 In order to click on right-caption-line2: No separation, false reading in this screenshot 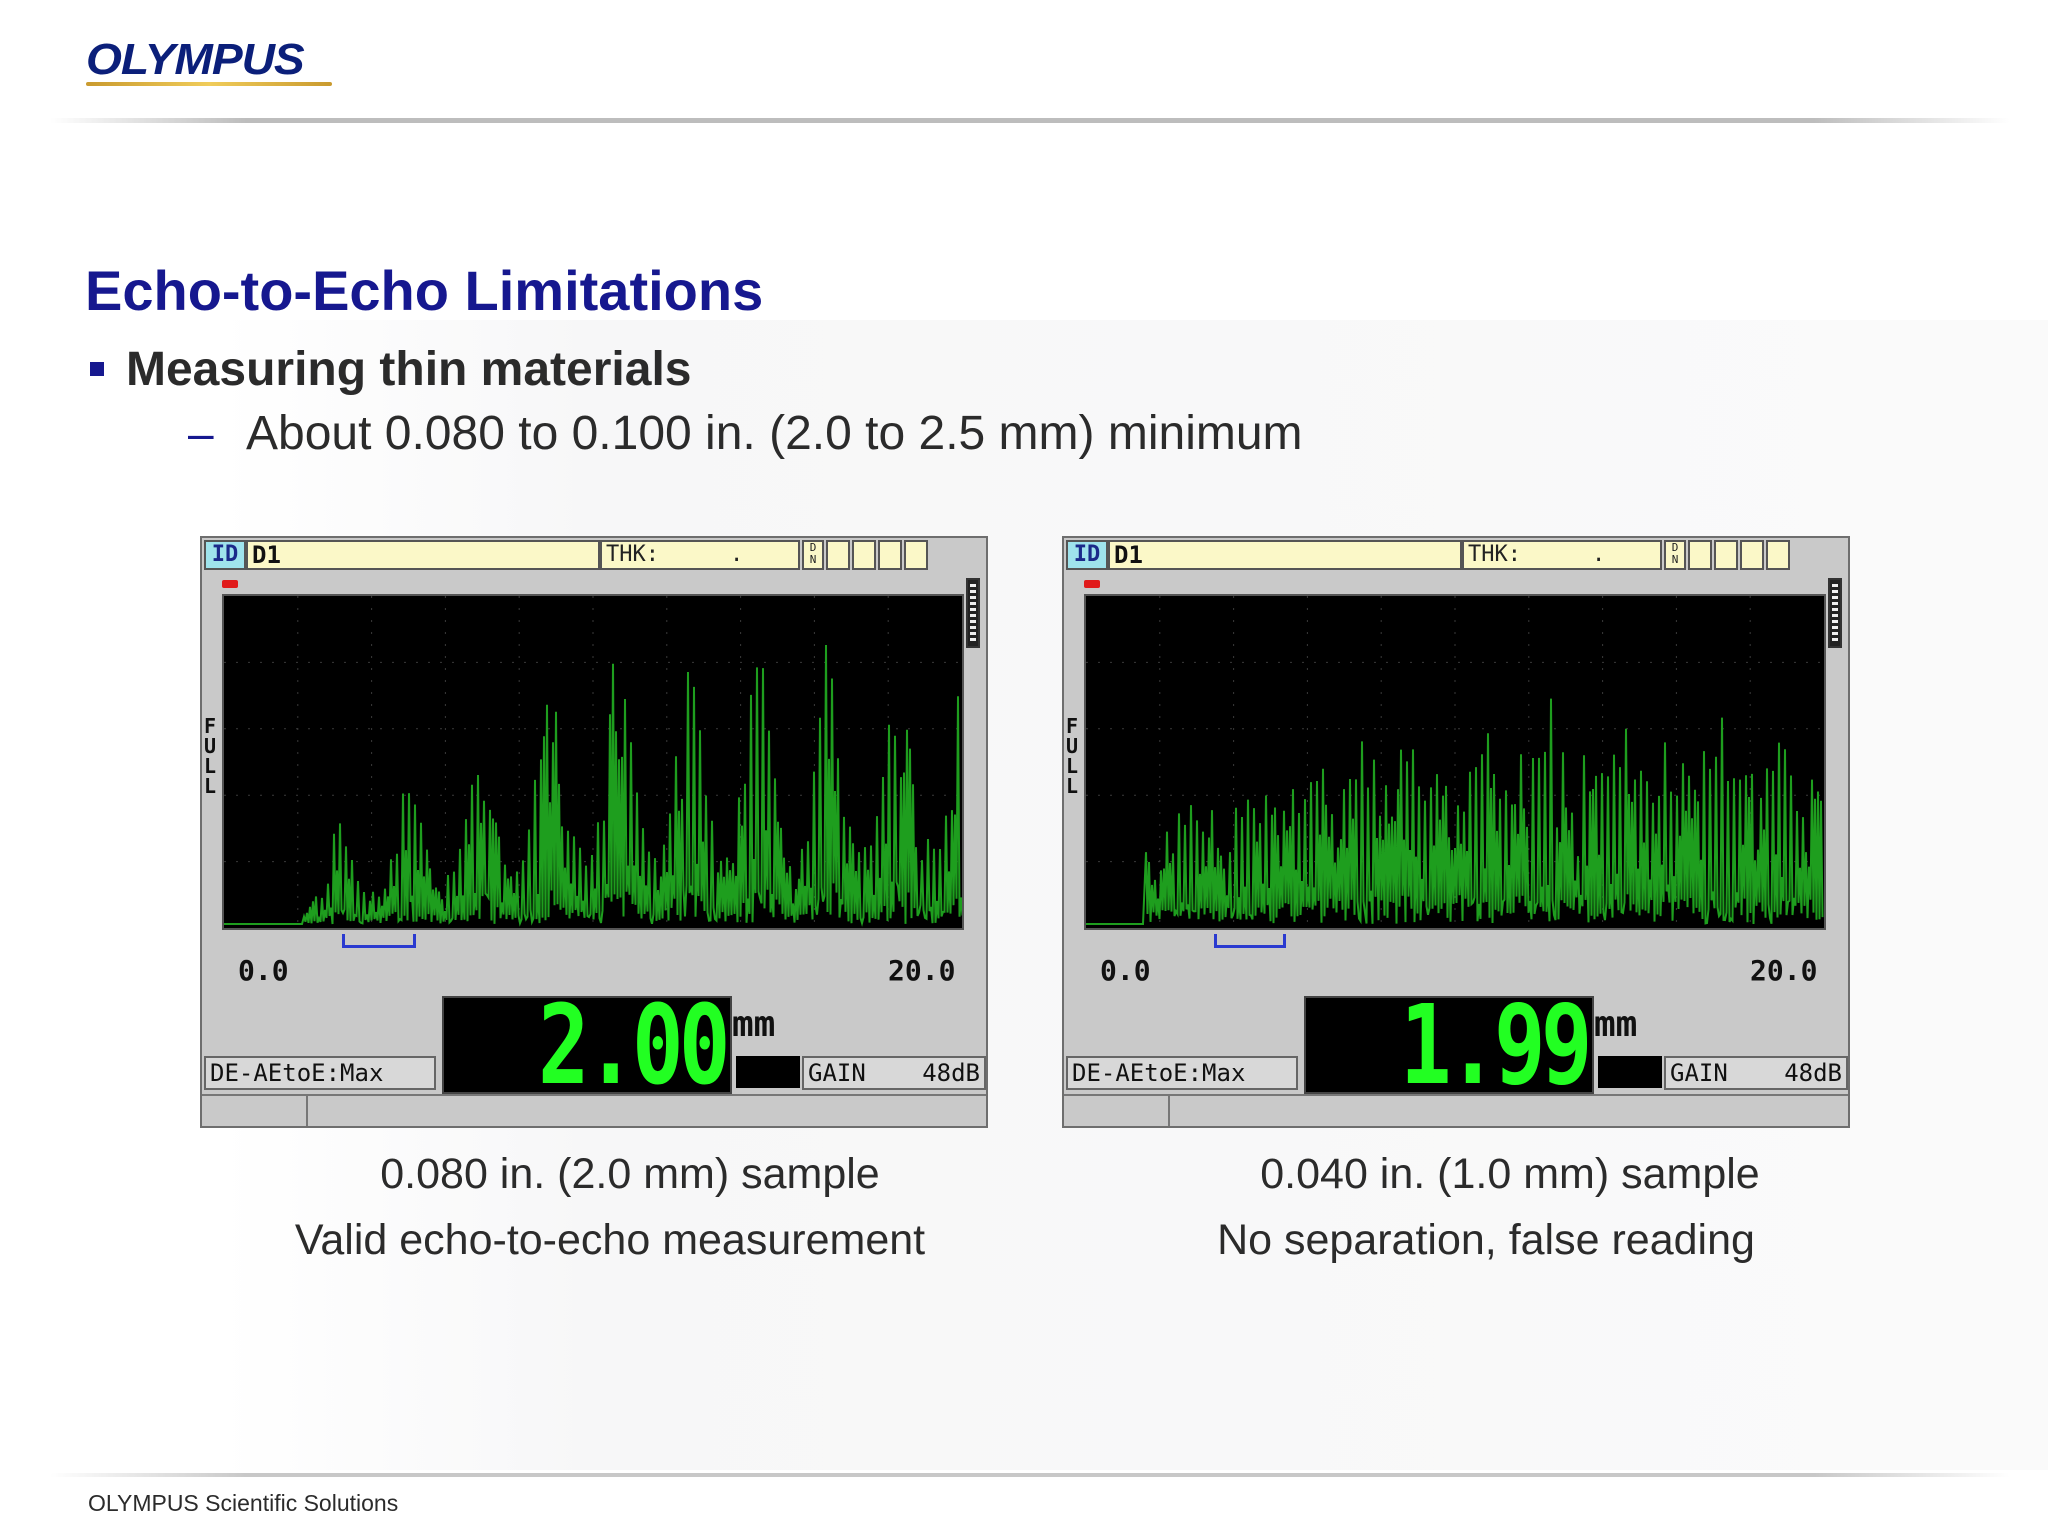, I will do `click(1486, 1240)`.